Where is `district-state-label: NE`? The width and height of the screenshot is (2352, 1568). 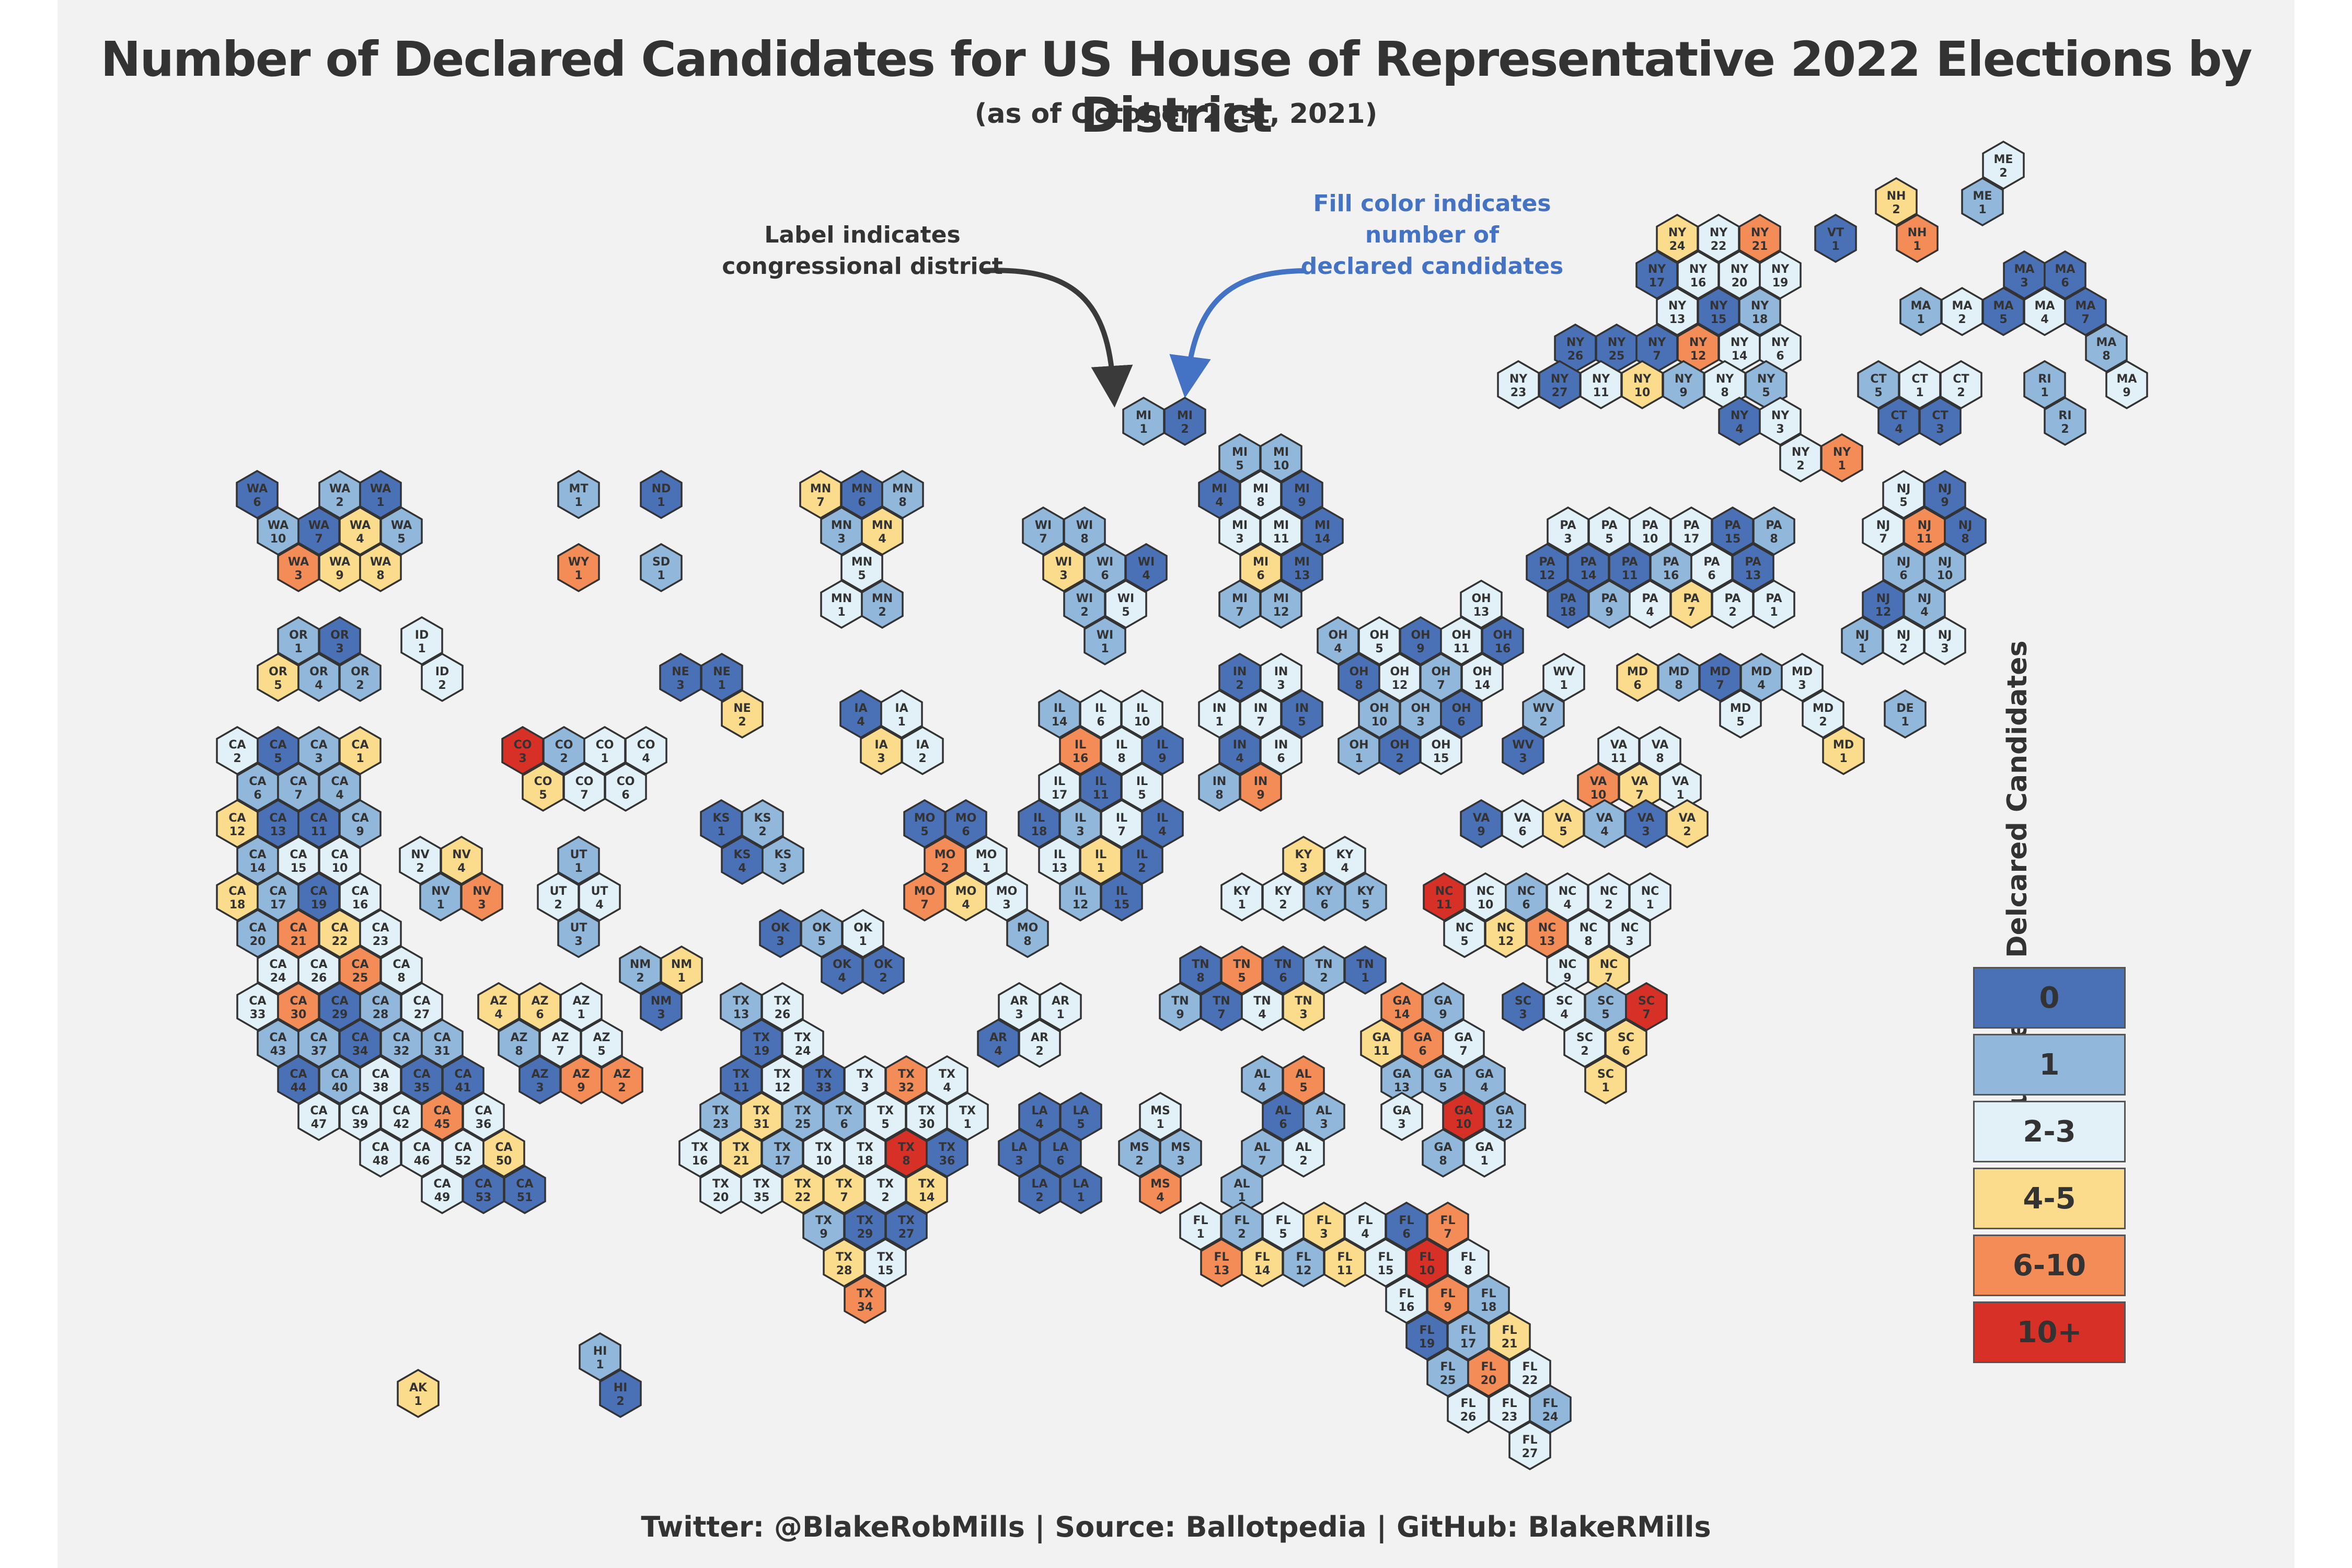
district-state-label: NE is located at coordinates (721, 671).